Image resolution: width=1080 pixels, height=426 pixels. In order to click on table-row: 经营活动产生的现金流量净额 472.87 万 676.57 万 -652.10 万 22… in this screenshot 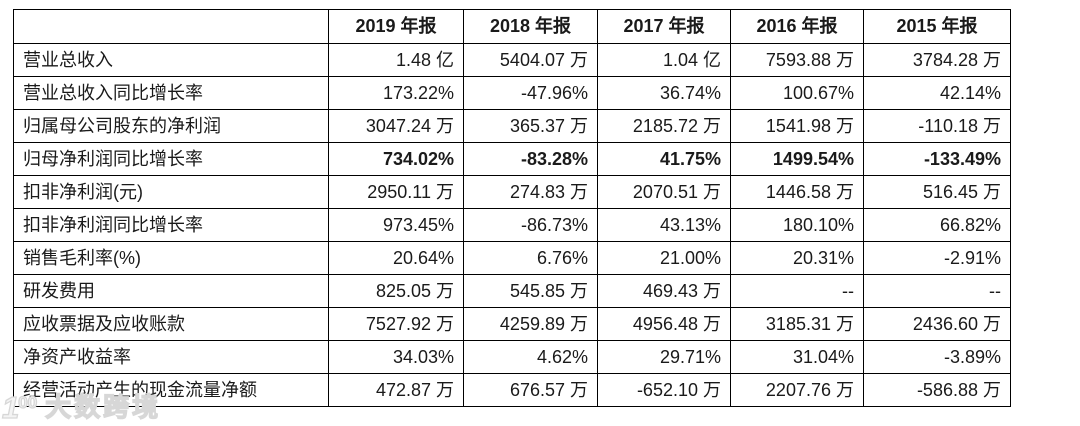, I will do `click(512, 390)`.